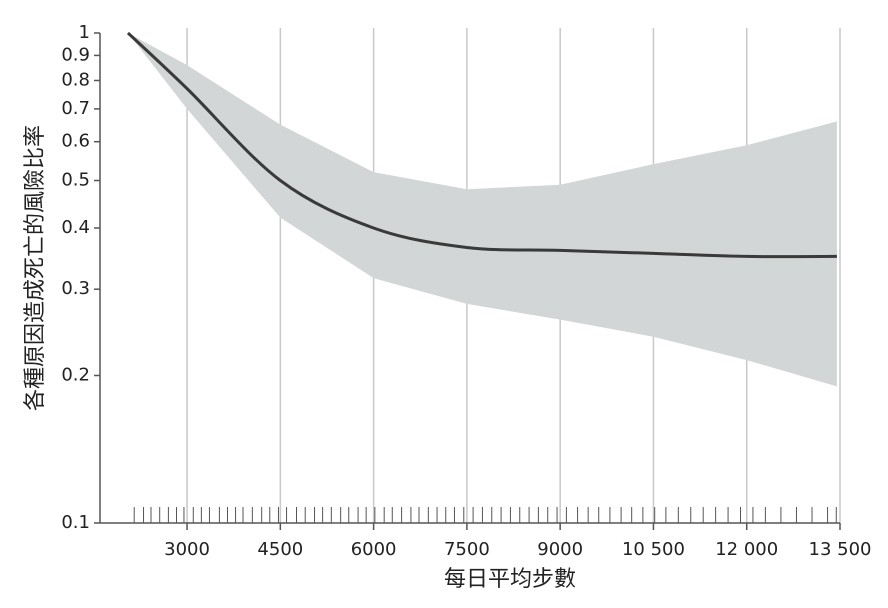  What do you see at coordinates (84, 32) in the screenshot?
I see `y-tick-label: 1` at bounding box center [84, 32].